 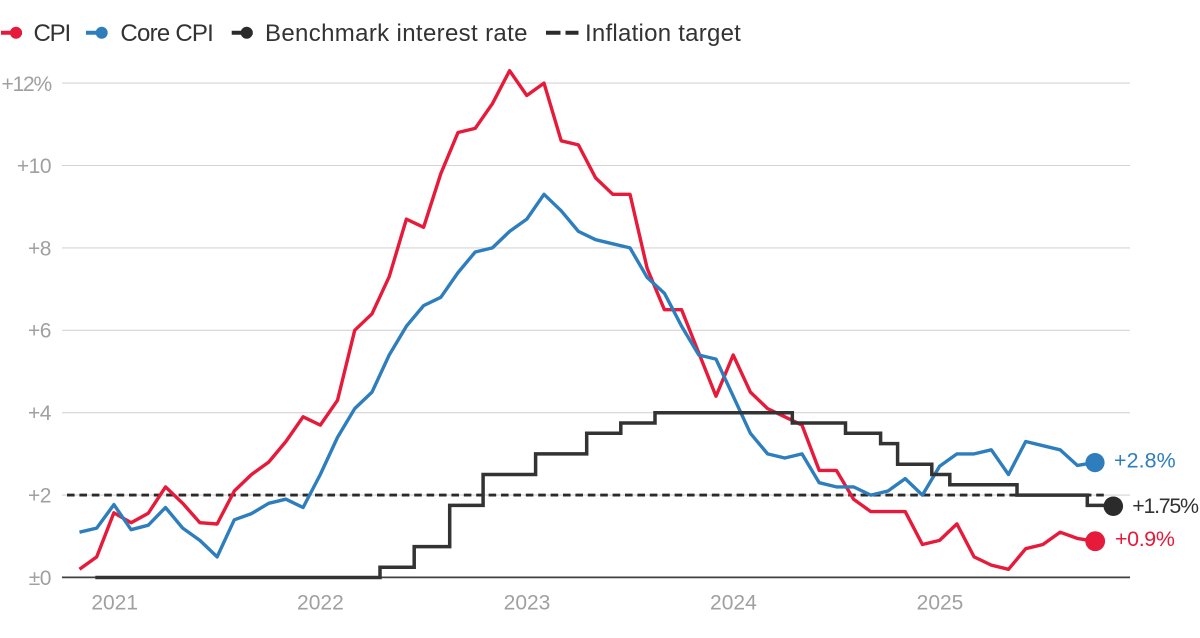 I want to click on svg-text: ±0, so click(x=40, y=578).